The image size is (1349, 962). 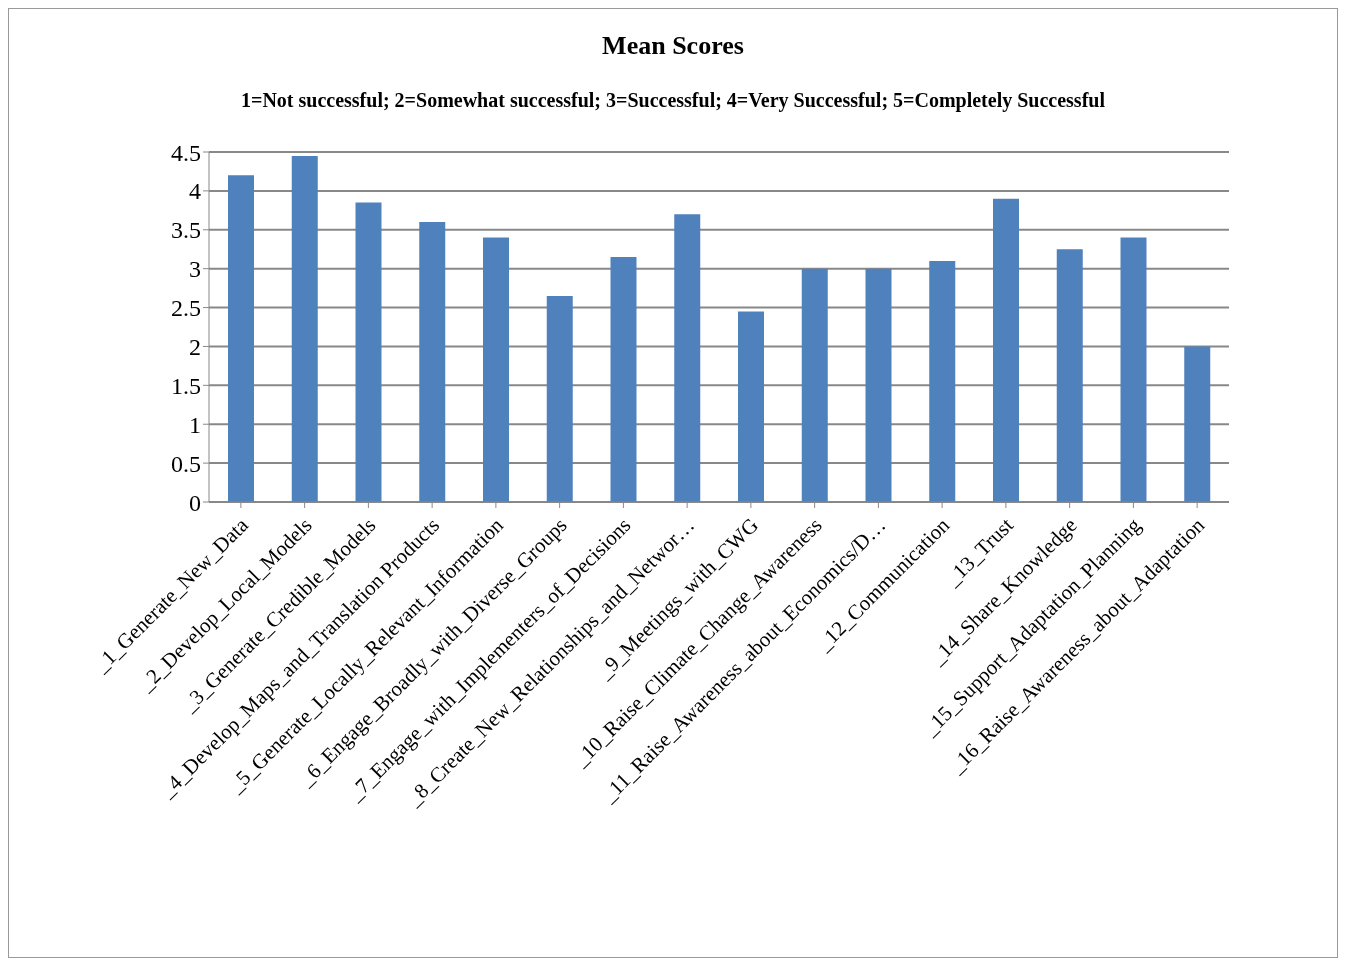 What do you see at coordinates (673, 100) in the screenshot?
I see `chart-subtitle: 1=Not successful; 2=Somewhat successful; 3=Successful; 4=Very Successful; 5=Completely Successful` at bounding box center [673, 100].